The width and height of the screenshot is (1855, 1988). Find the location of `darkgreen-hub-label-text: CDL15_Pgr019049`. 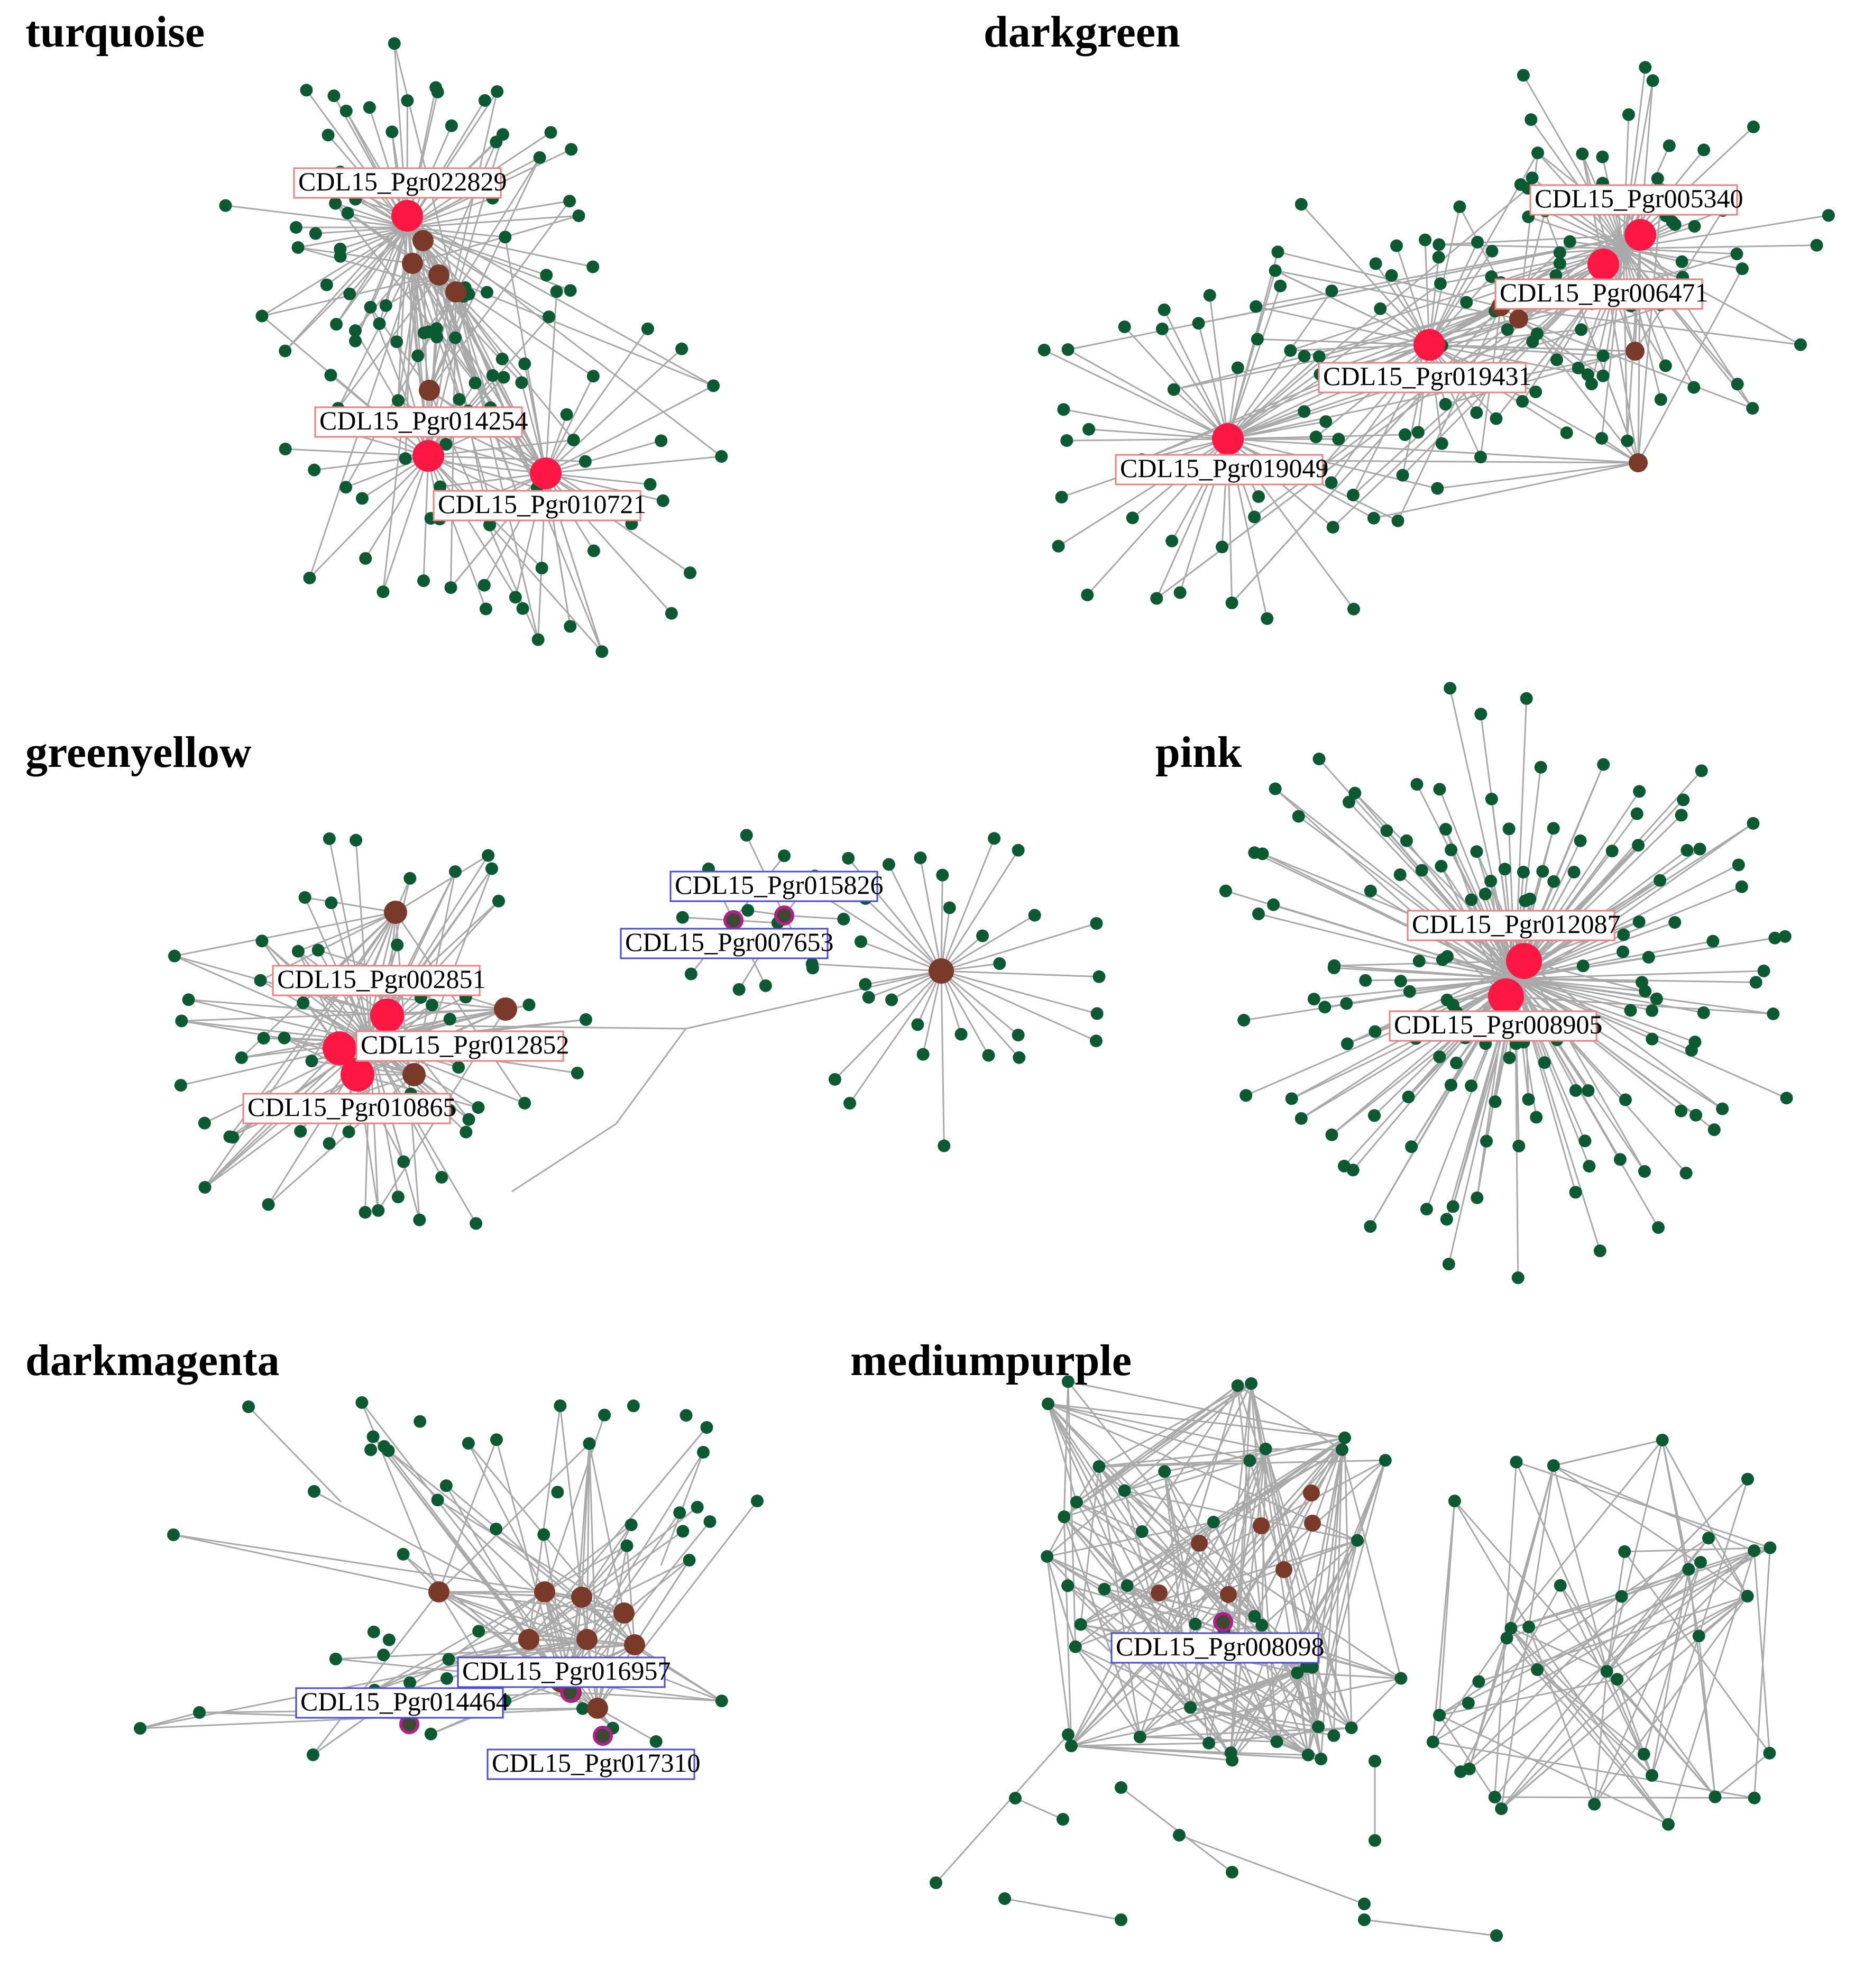

darkgreen-hub-label-text: CDL15_Pgr019049 is located at coordinates (1224, 468).